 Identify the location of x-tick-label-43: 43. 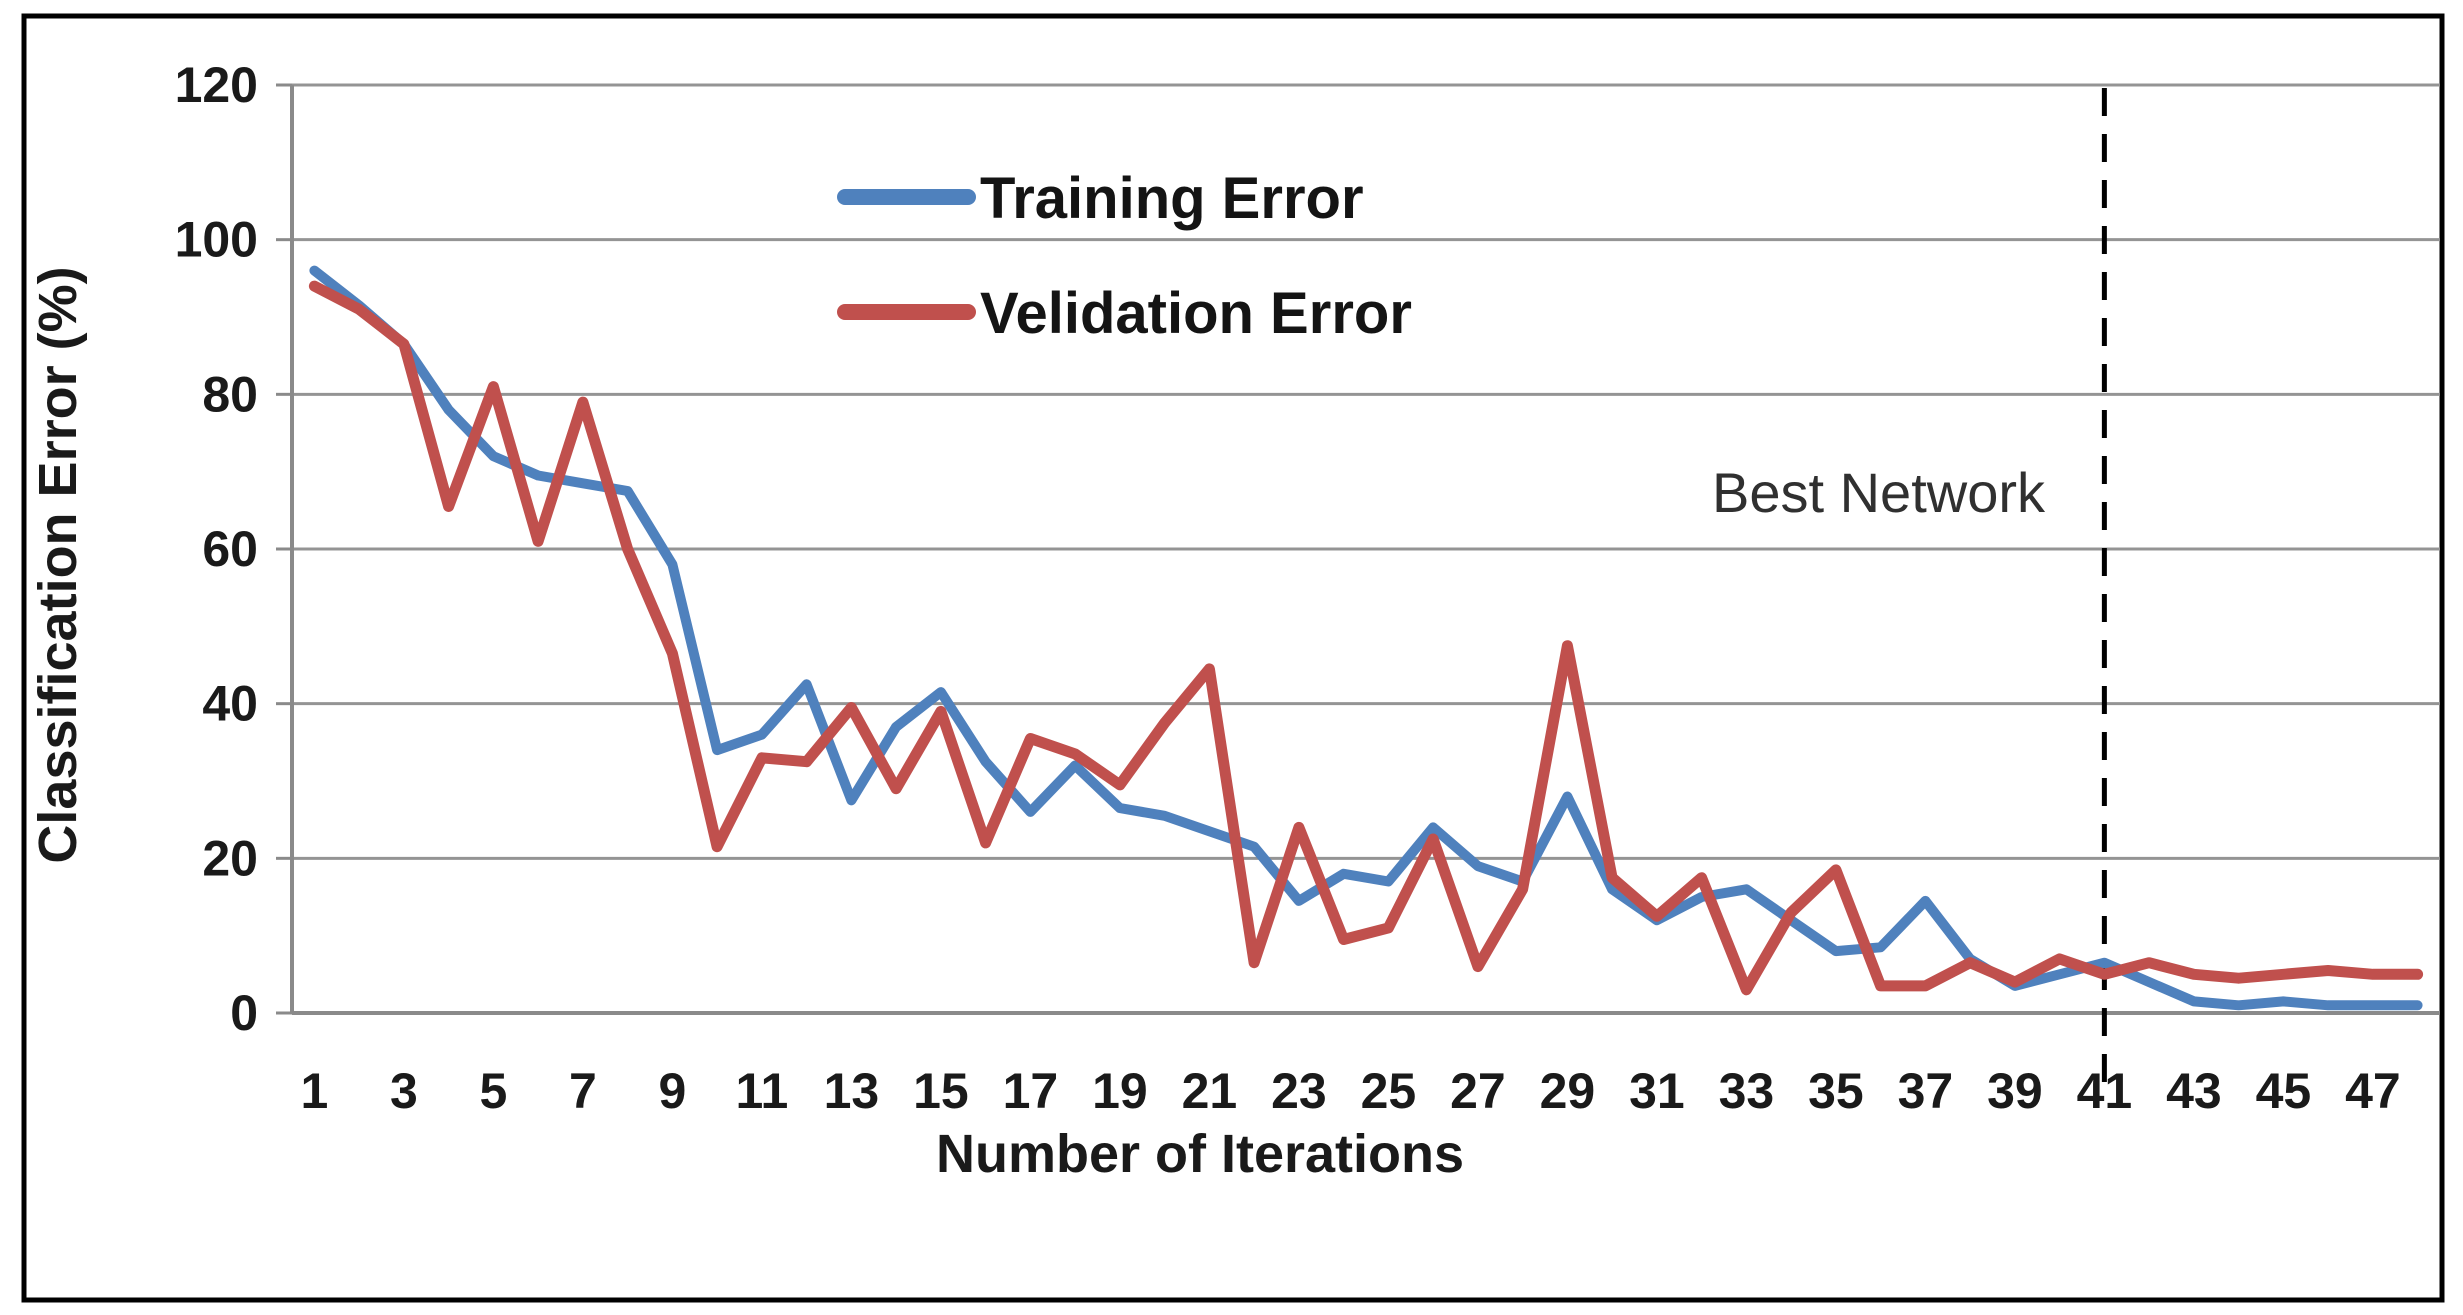
(2194, 1091).